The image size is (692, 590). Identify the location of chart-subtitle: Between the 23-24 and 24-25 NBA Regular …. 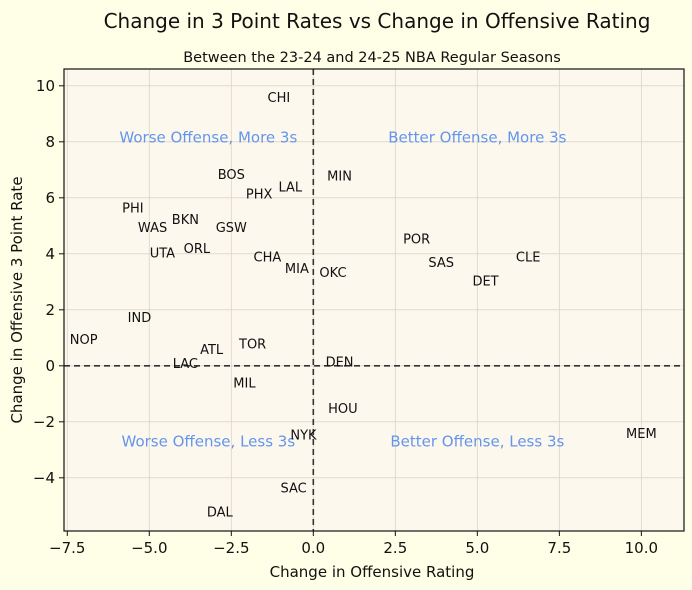
(372, 58).